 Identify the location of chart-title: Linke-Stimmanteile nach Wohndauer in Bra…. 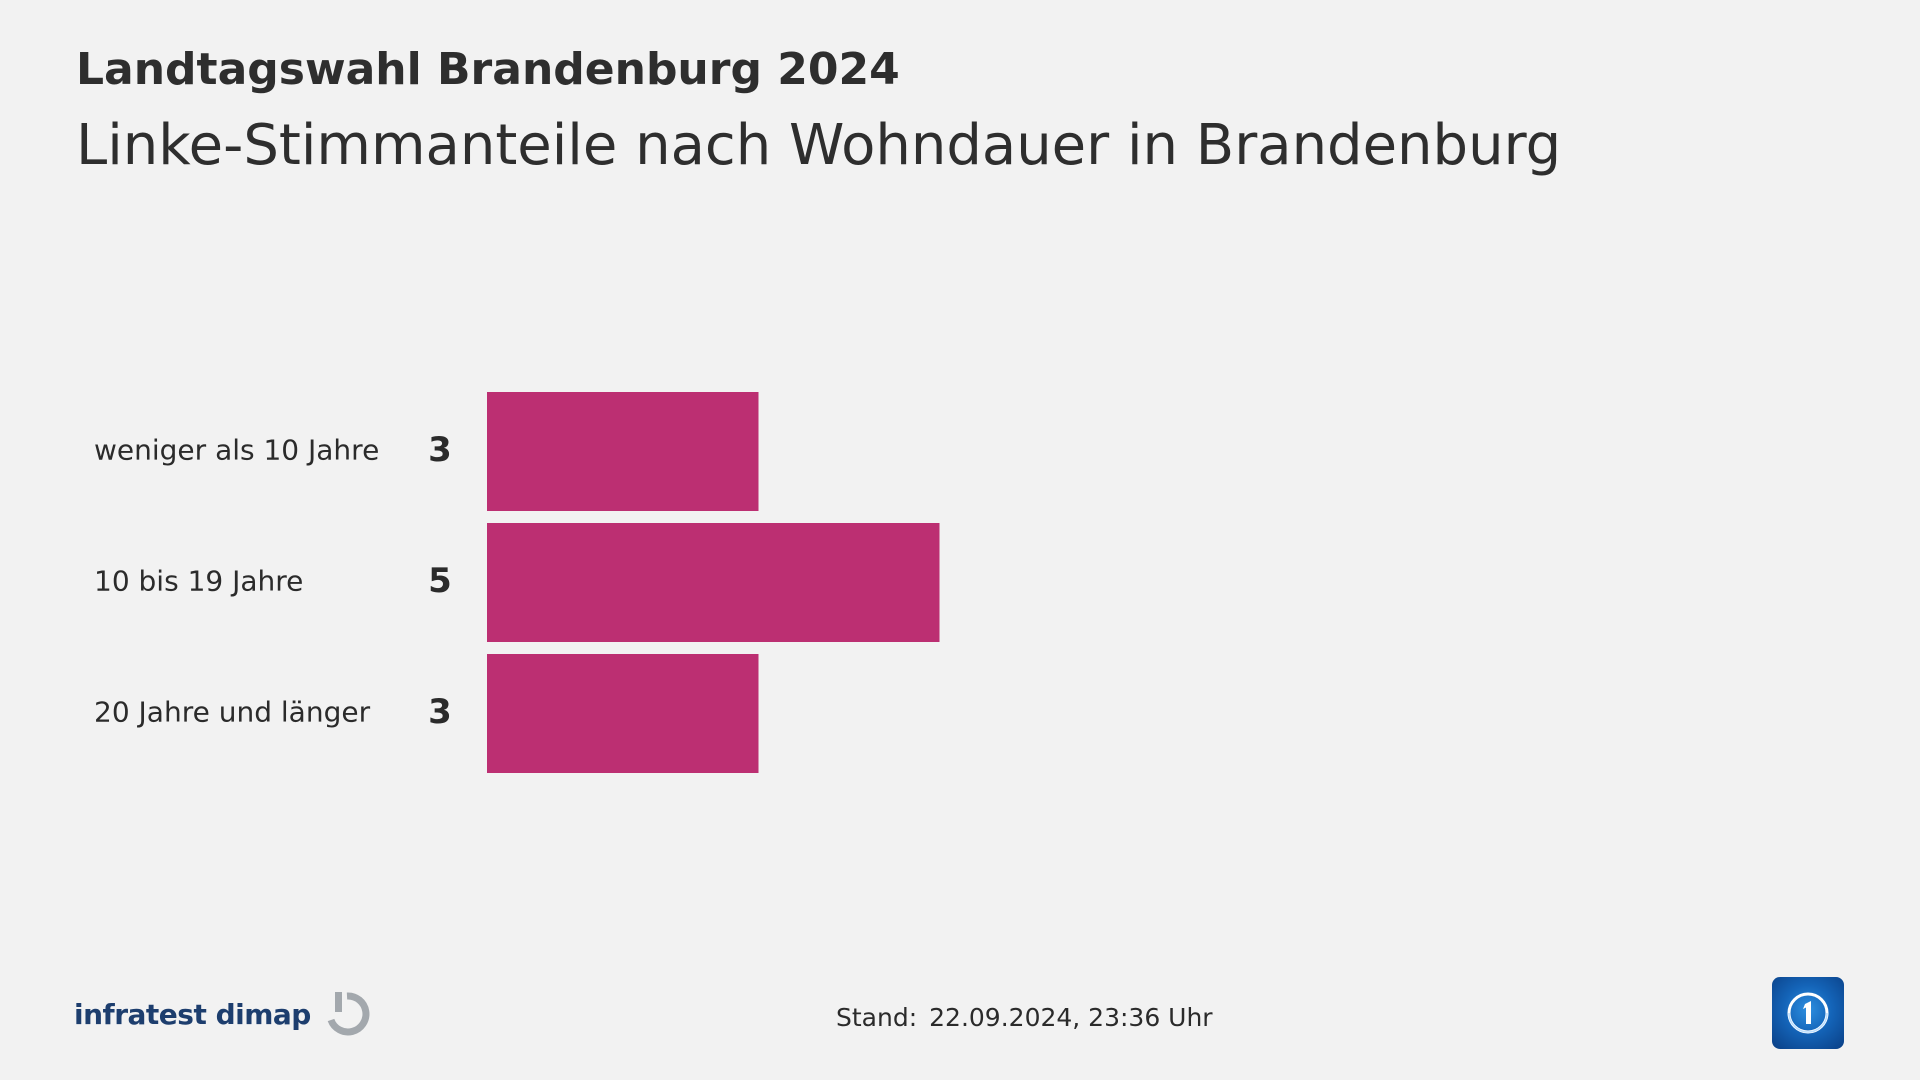
(819, 145).